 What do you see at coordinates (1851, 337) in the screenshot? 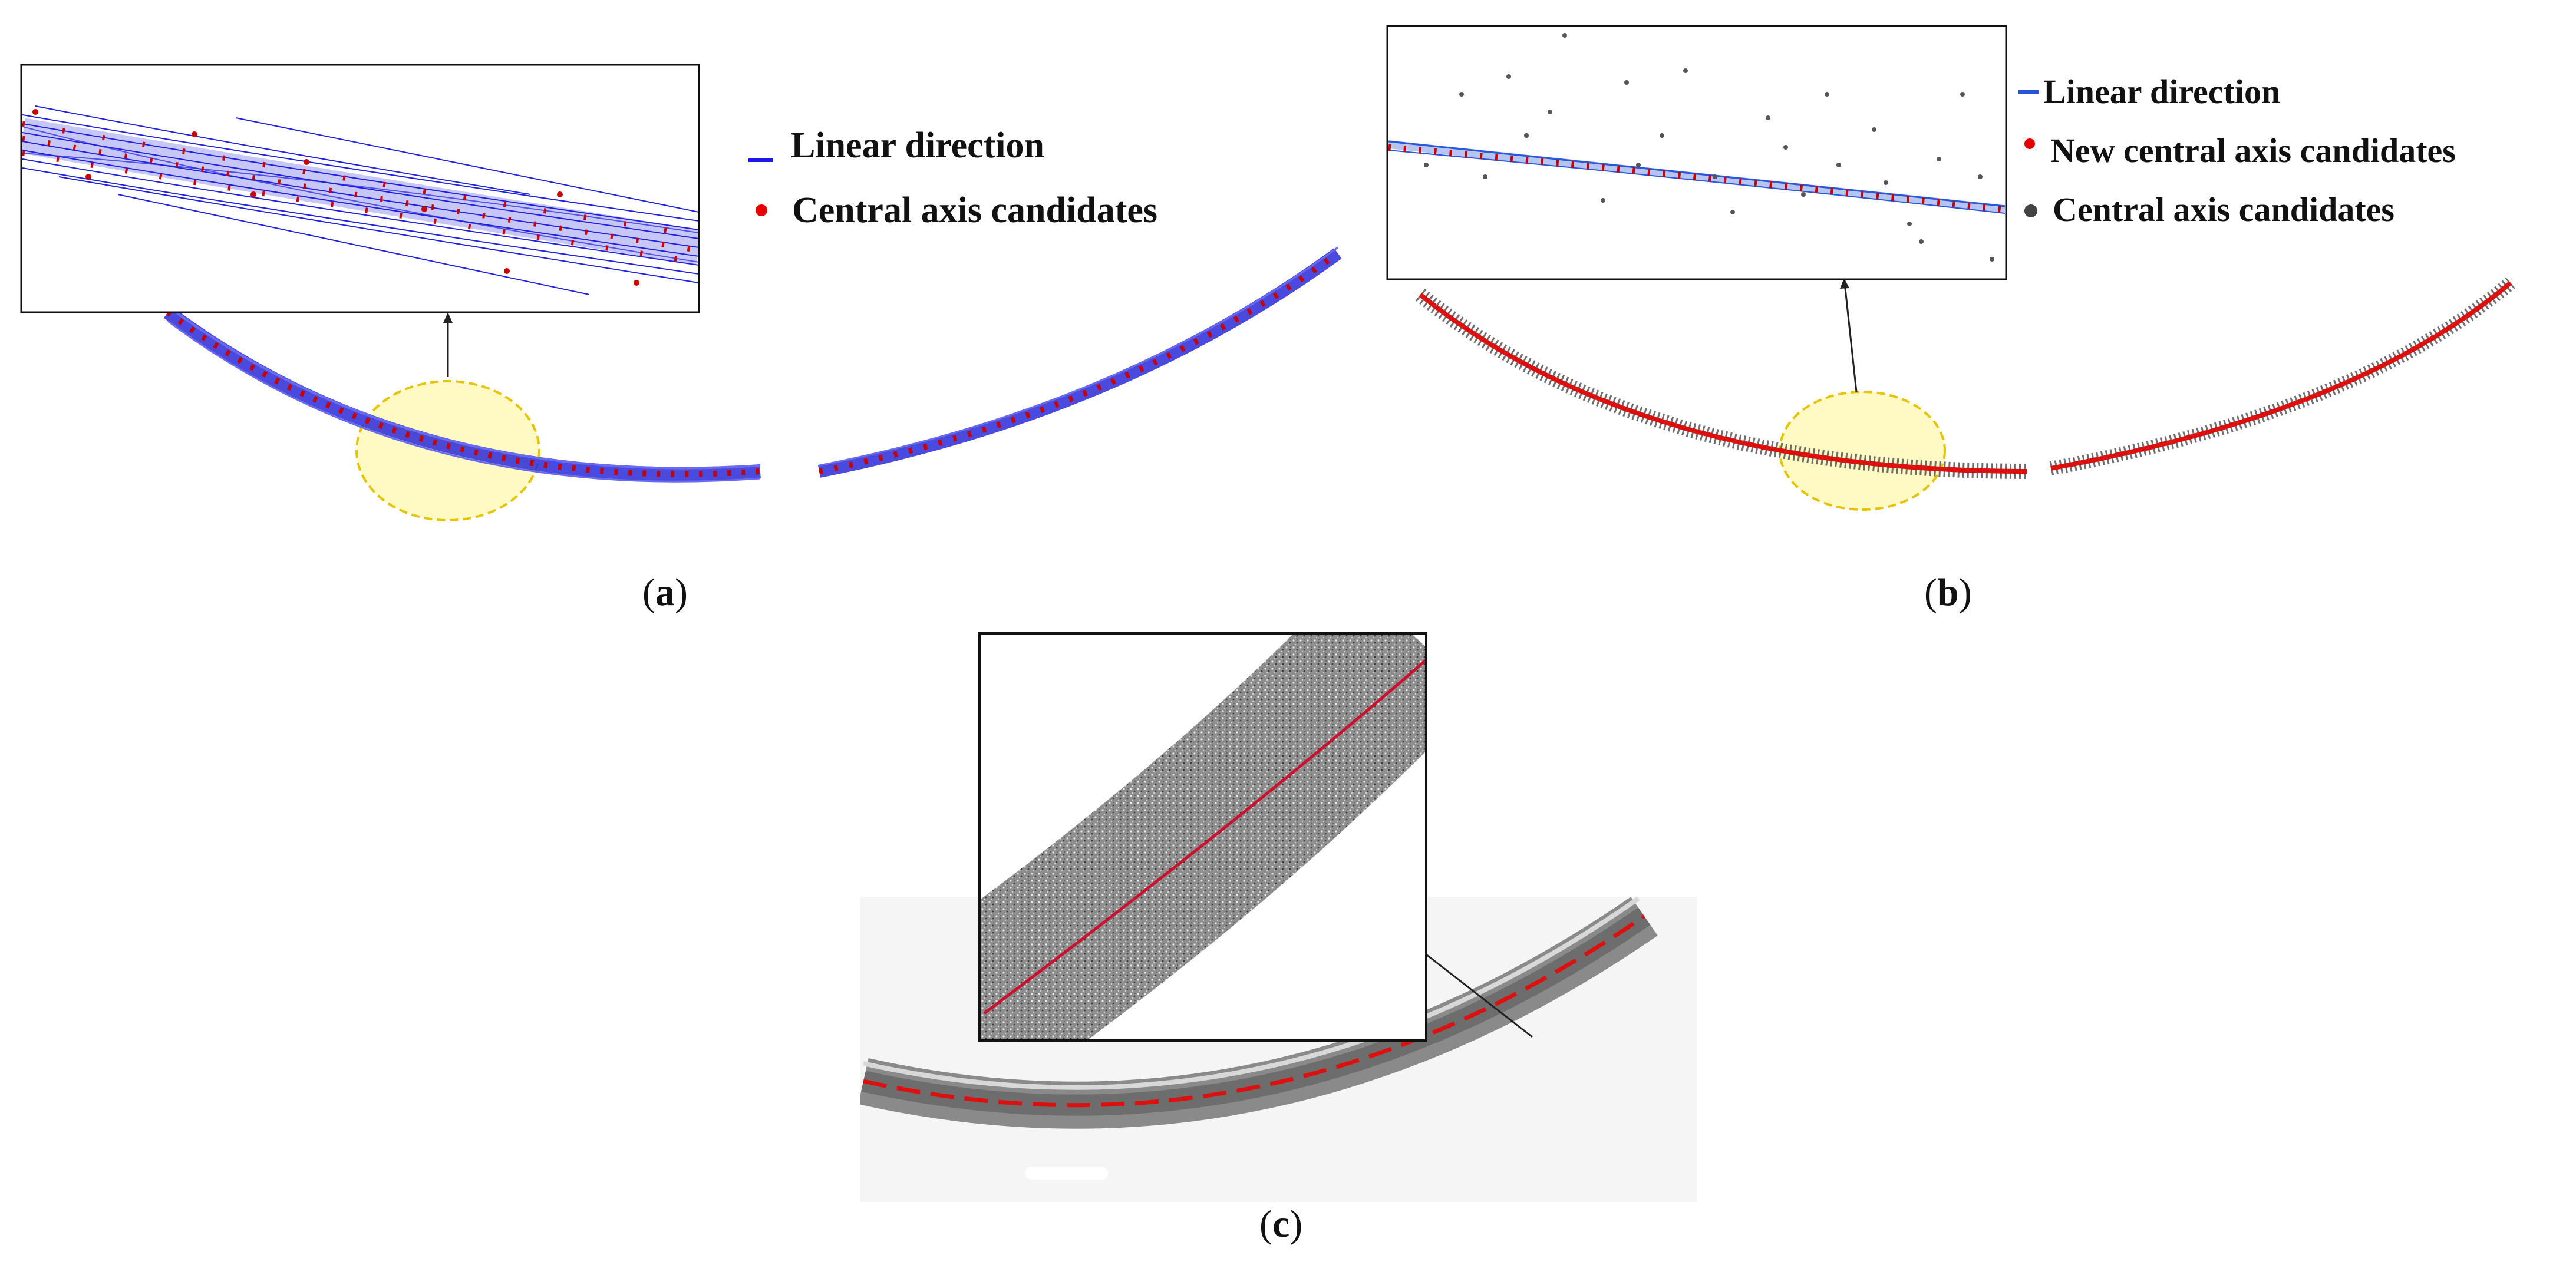
I see `panel-b-zoom-connector` at bounding box center [1851, 337].